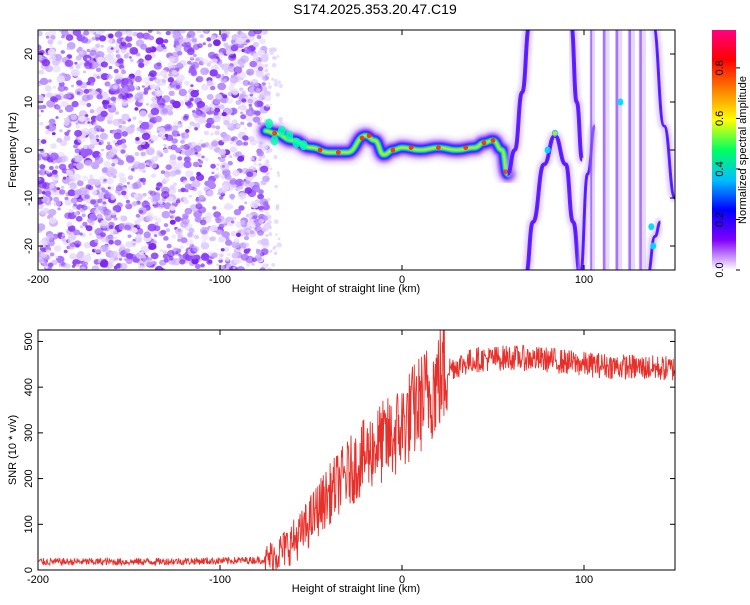 The image size is (750, 605). I want to click on alias-arc-edge-core, so click(664, 114).